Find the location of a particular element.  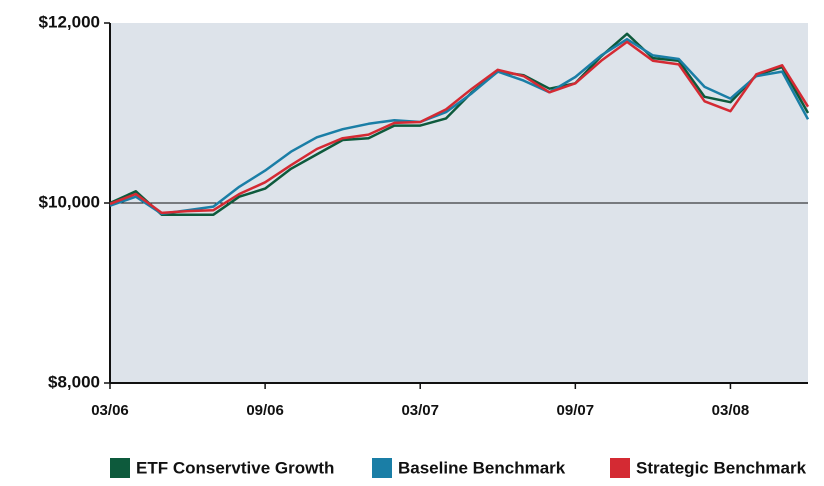

x-tick-label: 03/06 is located at coordinates (110, 410).